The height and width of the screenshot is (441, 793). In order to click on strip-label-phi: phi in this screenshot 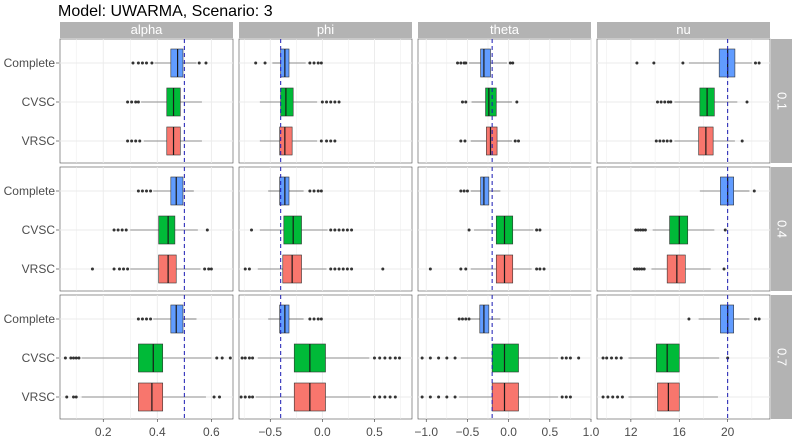, I will do `click(325, 29)`.